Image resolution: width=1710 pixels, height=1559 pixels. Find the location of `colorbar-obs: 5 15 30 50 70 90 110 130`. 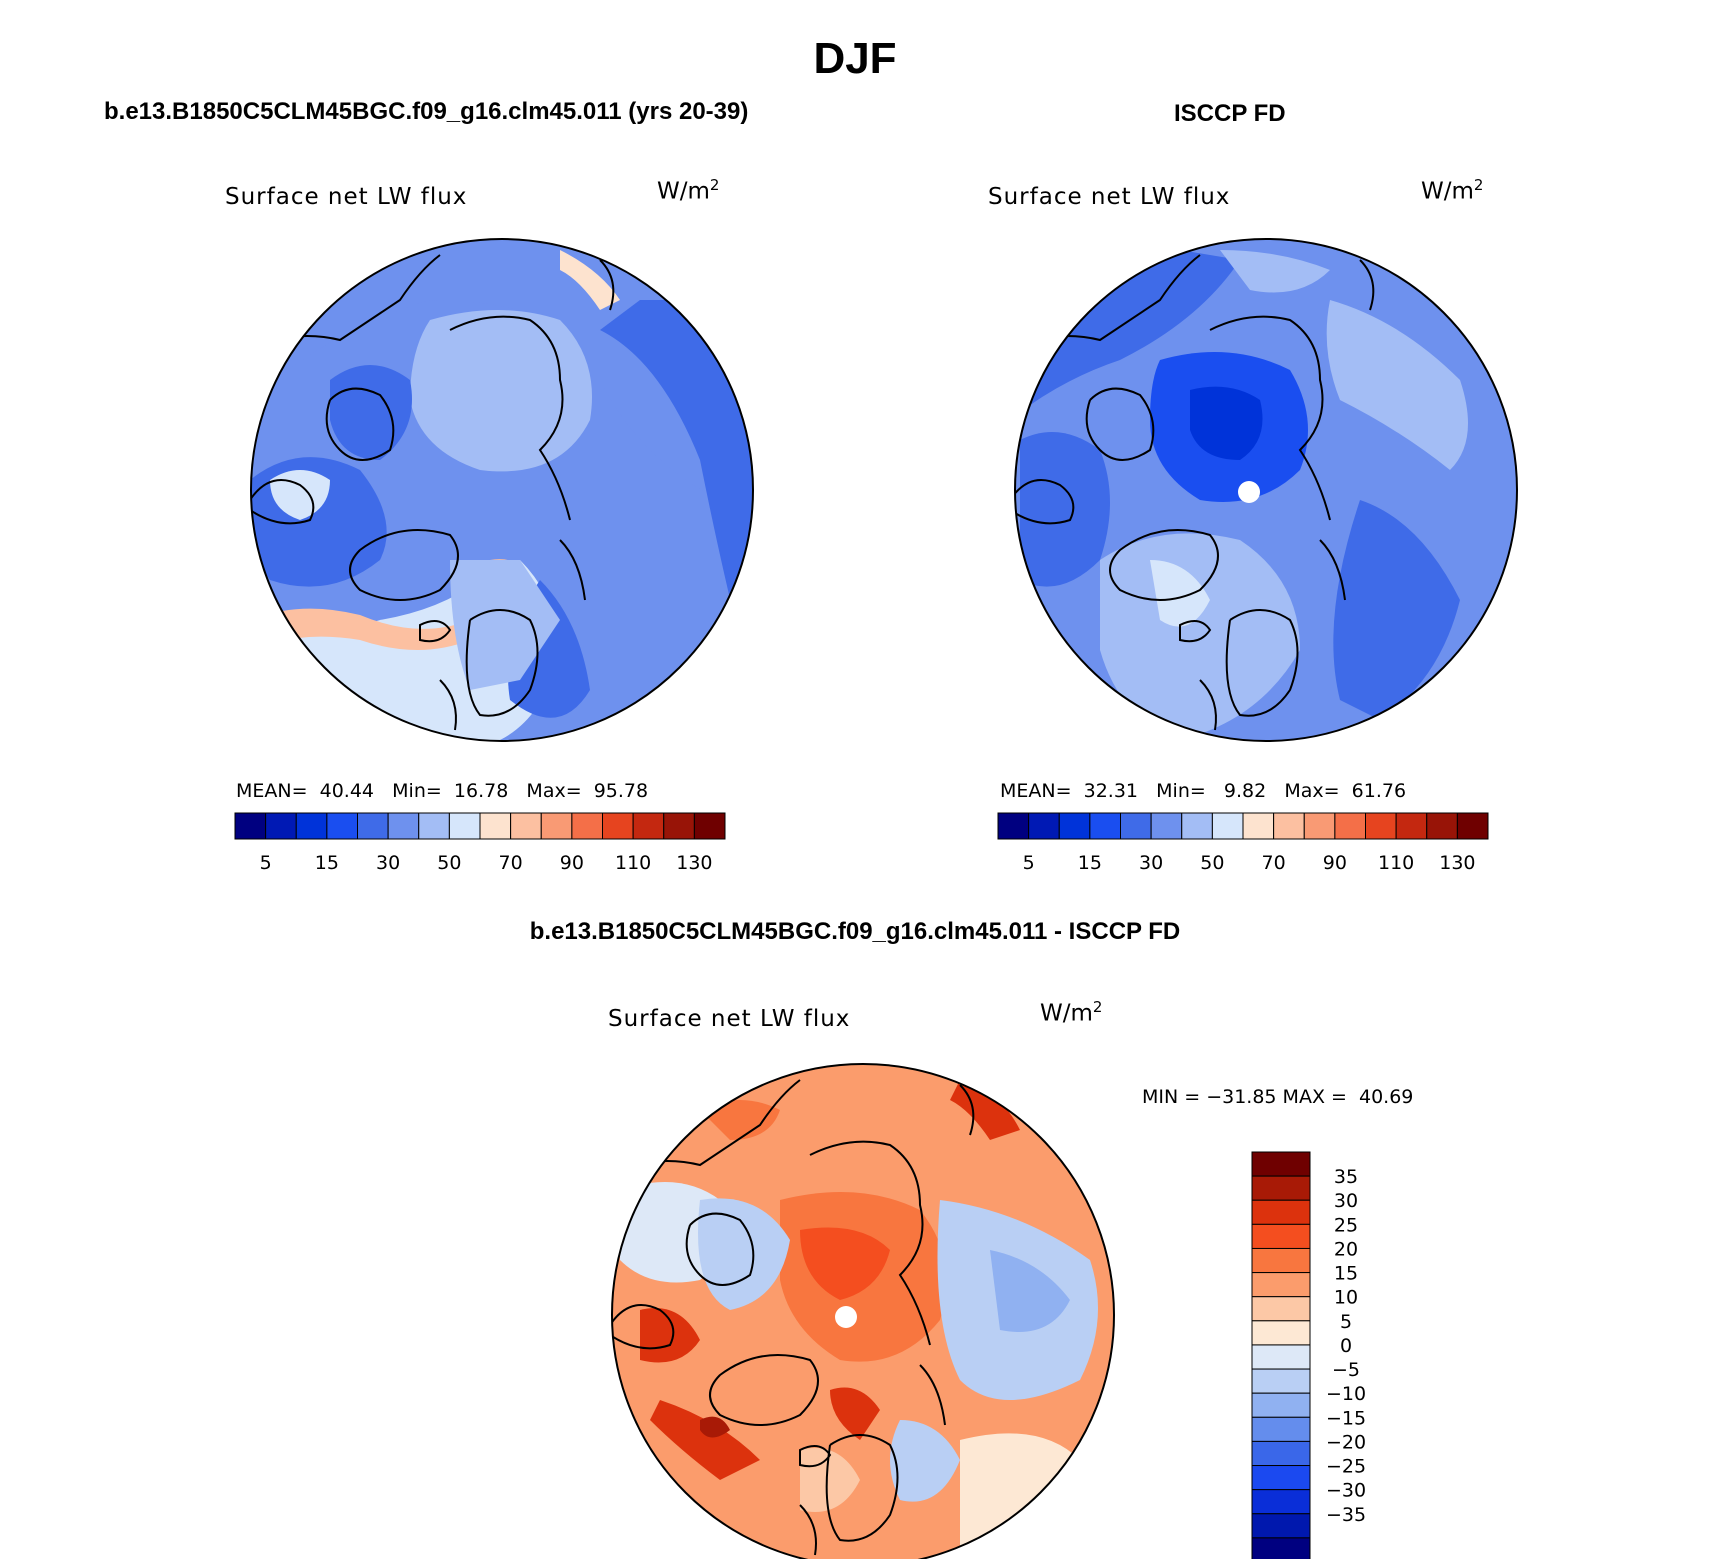

colorbar-obs: 5 15 30 50 70 90 110 130 is located at coordinates (1243, 843).